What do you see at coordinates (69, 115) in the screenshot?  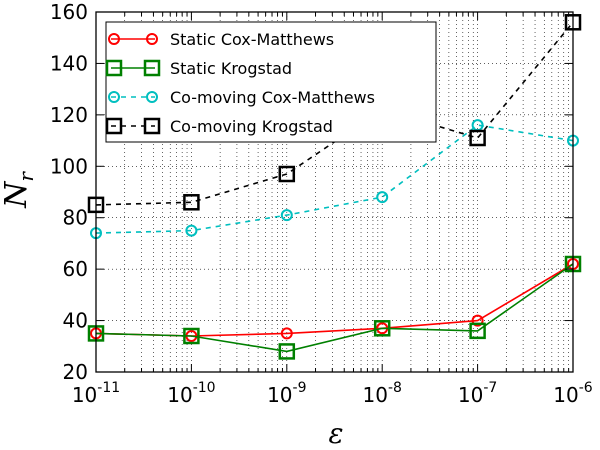 I see `y-tick-label: 120` at bounding box center [69, 115].